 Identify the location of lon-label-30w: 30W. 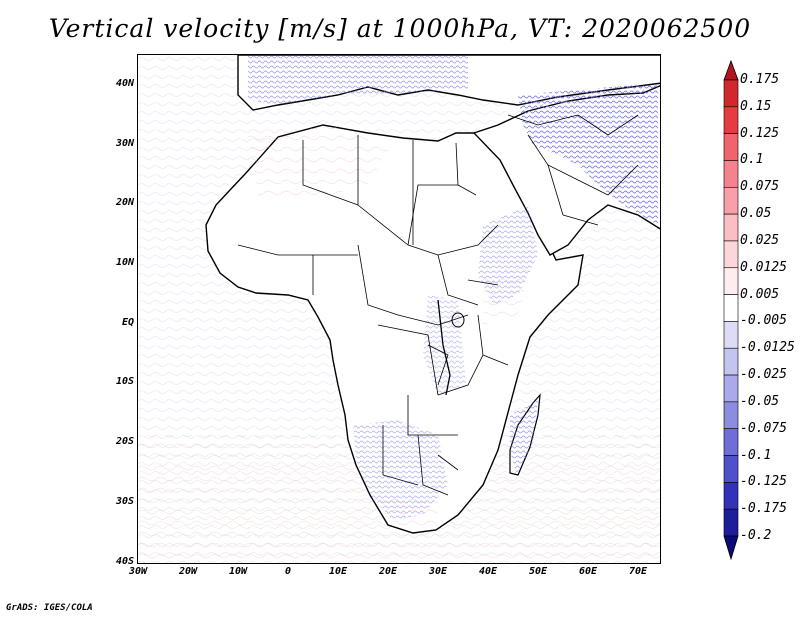
(138, 571).